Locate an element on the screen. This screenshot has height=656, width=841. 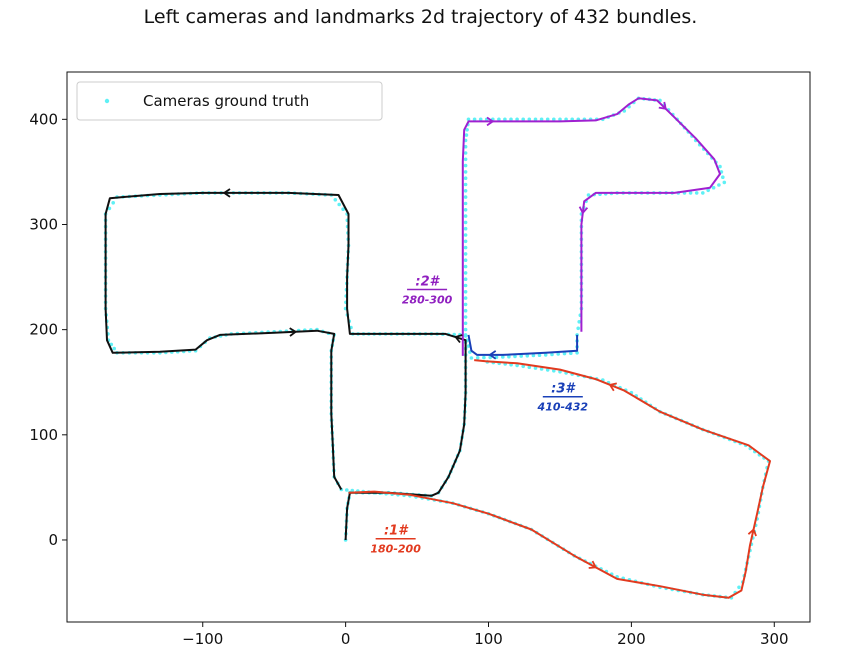
y-tick-label: 400 is located at coordinates (43, 119).